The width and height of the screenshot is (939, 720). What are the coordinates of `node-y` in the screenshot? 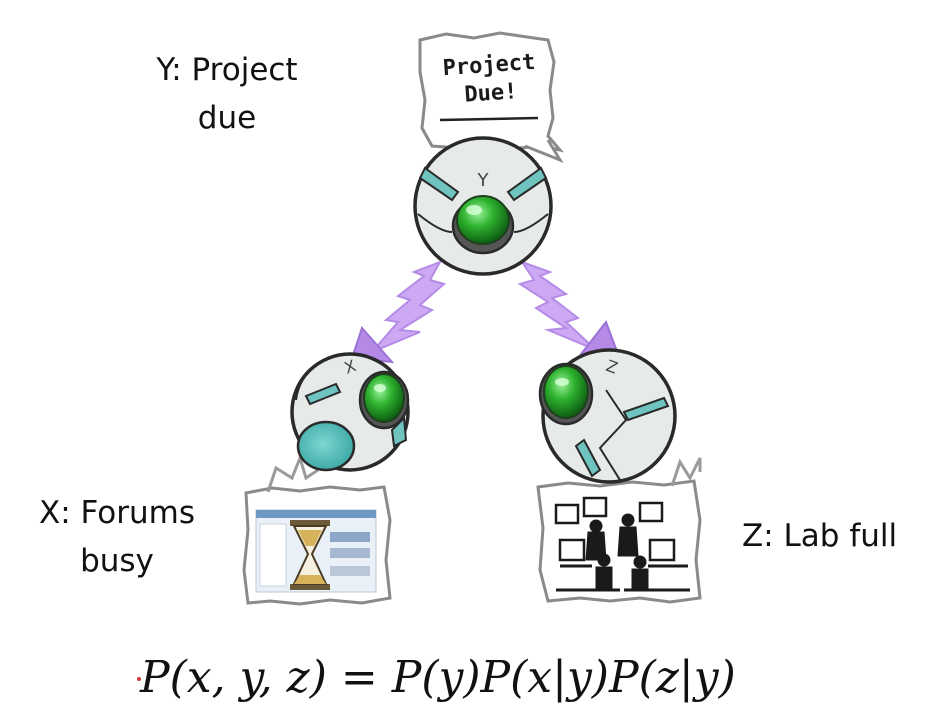 It's located at (483, 206).